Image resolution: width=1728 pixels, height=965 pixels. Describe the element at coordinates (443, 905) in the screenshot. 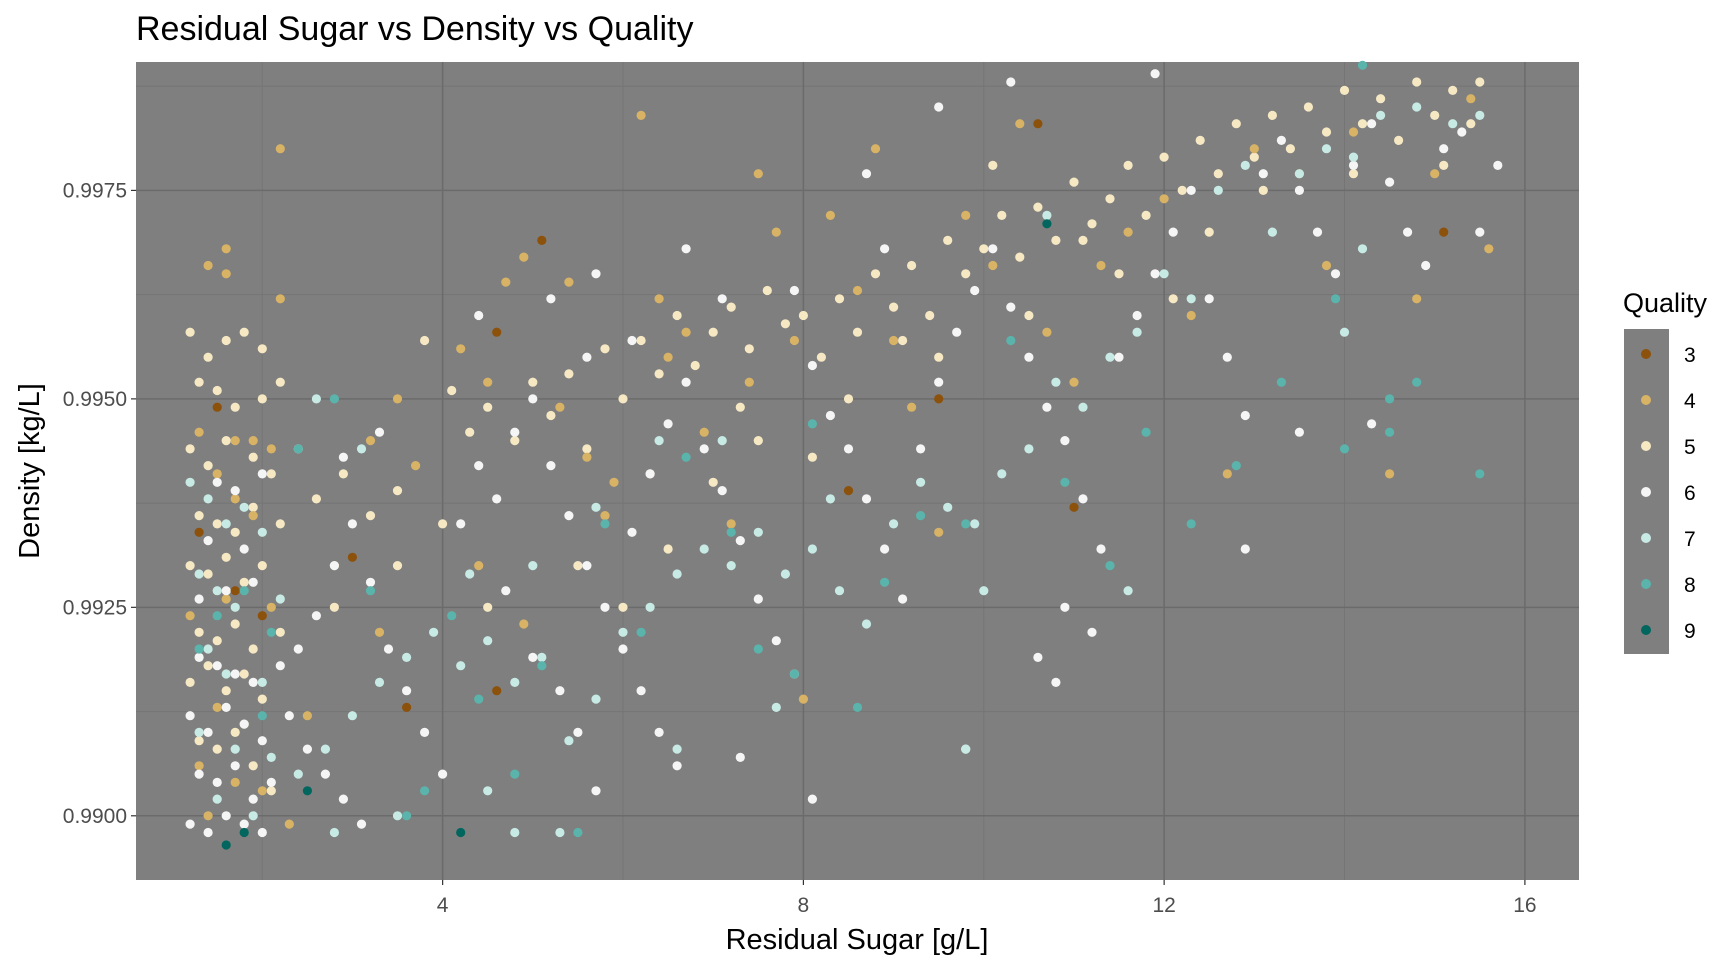

I see `x-tick-label: 4` at that location.